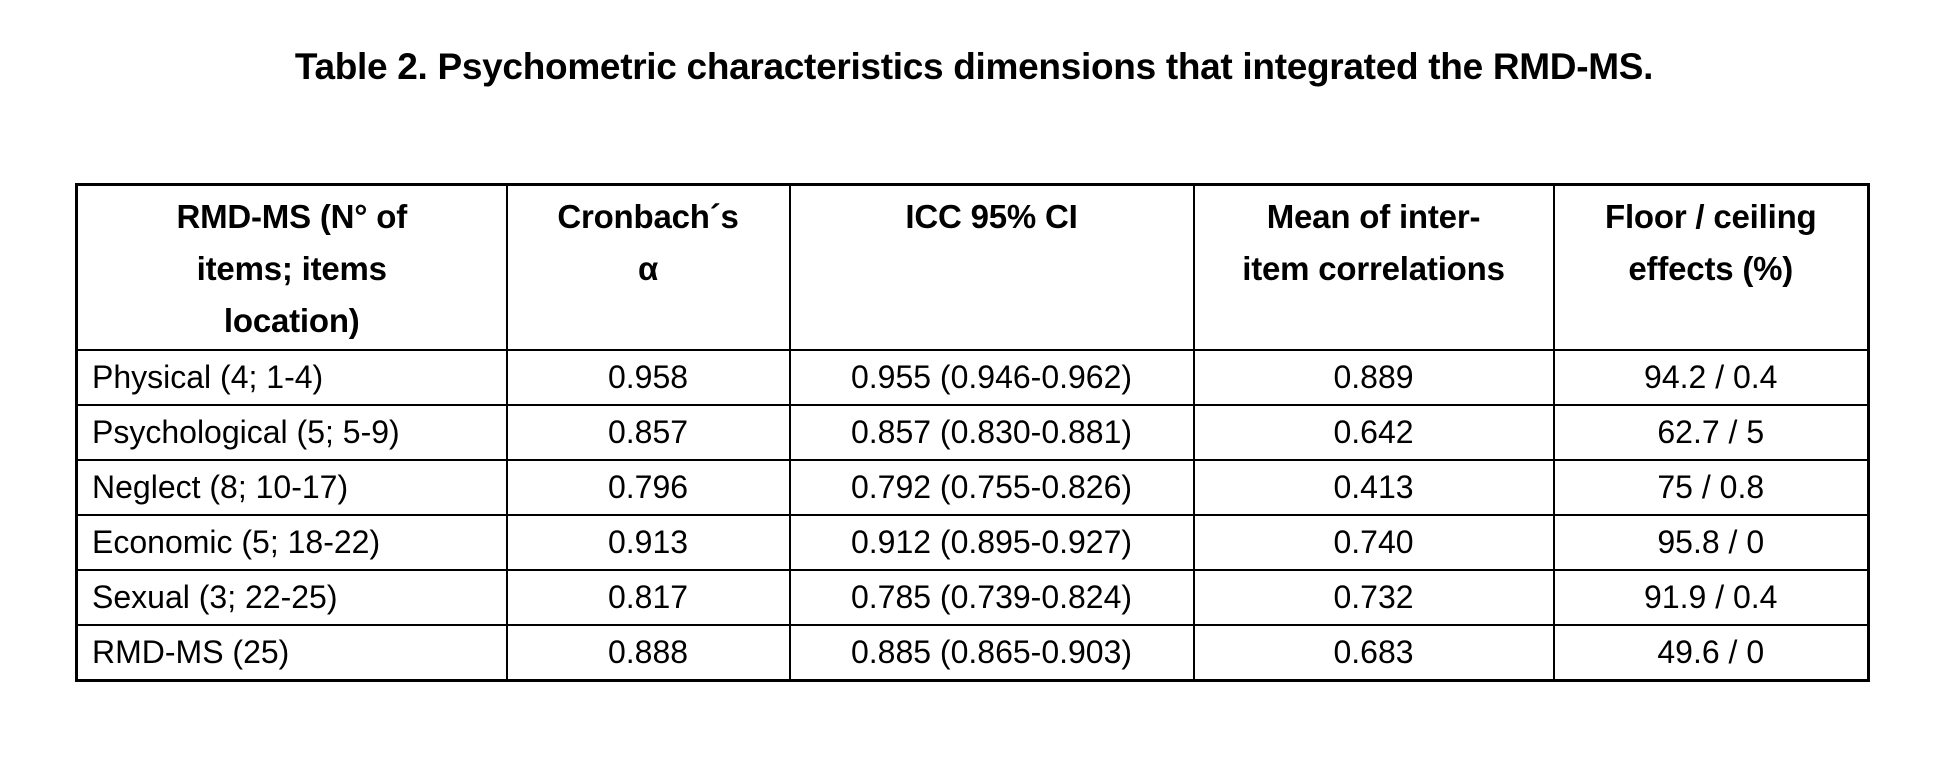  I want to click on cell-inter-item: 0.740, so click(1373, 542).